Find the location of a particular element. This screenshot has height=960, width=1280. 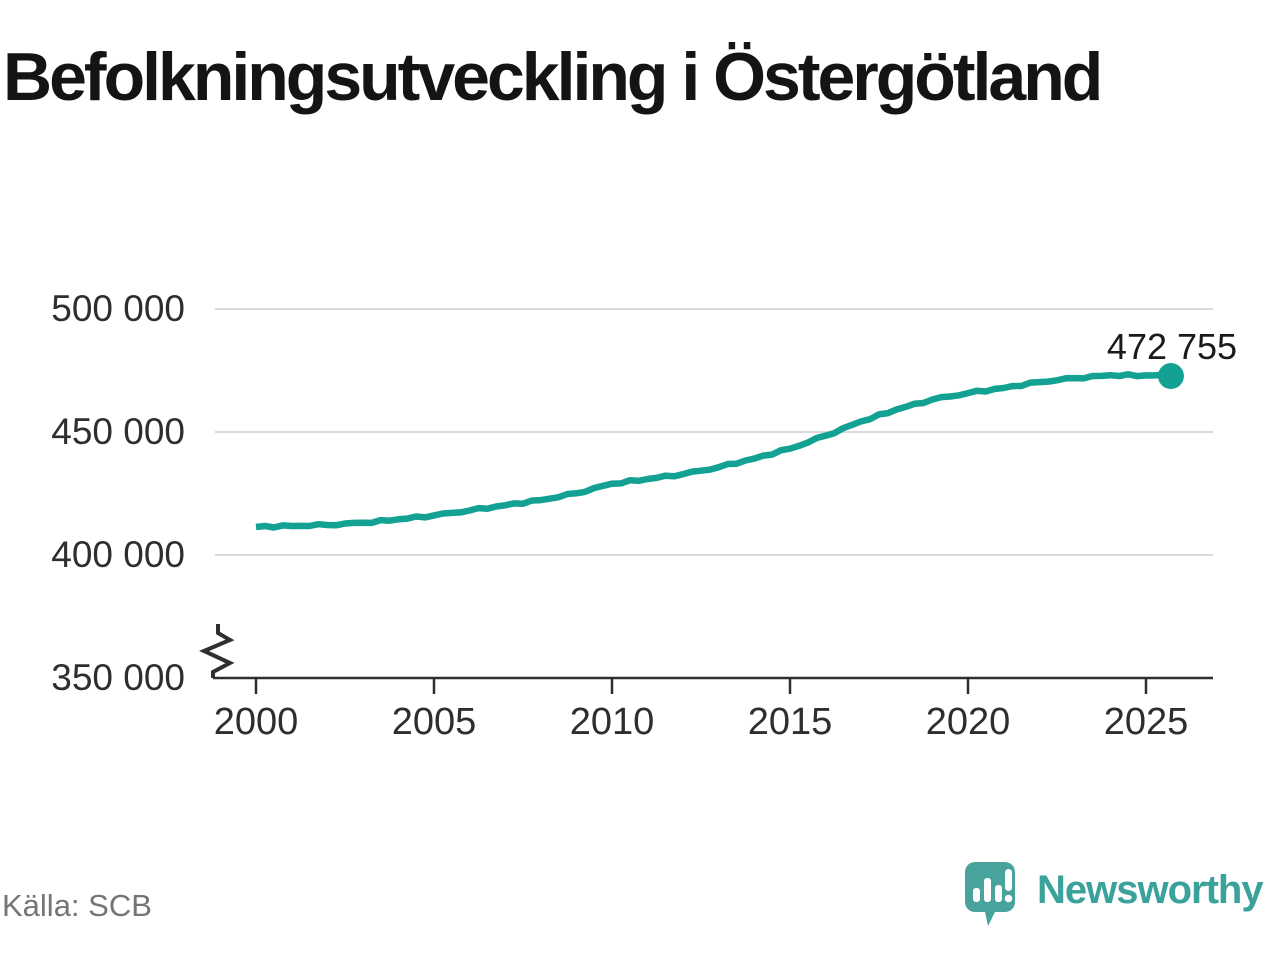

x-tick-label-2005: 2005 is located at coordinates (434, 722).